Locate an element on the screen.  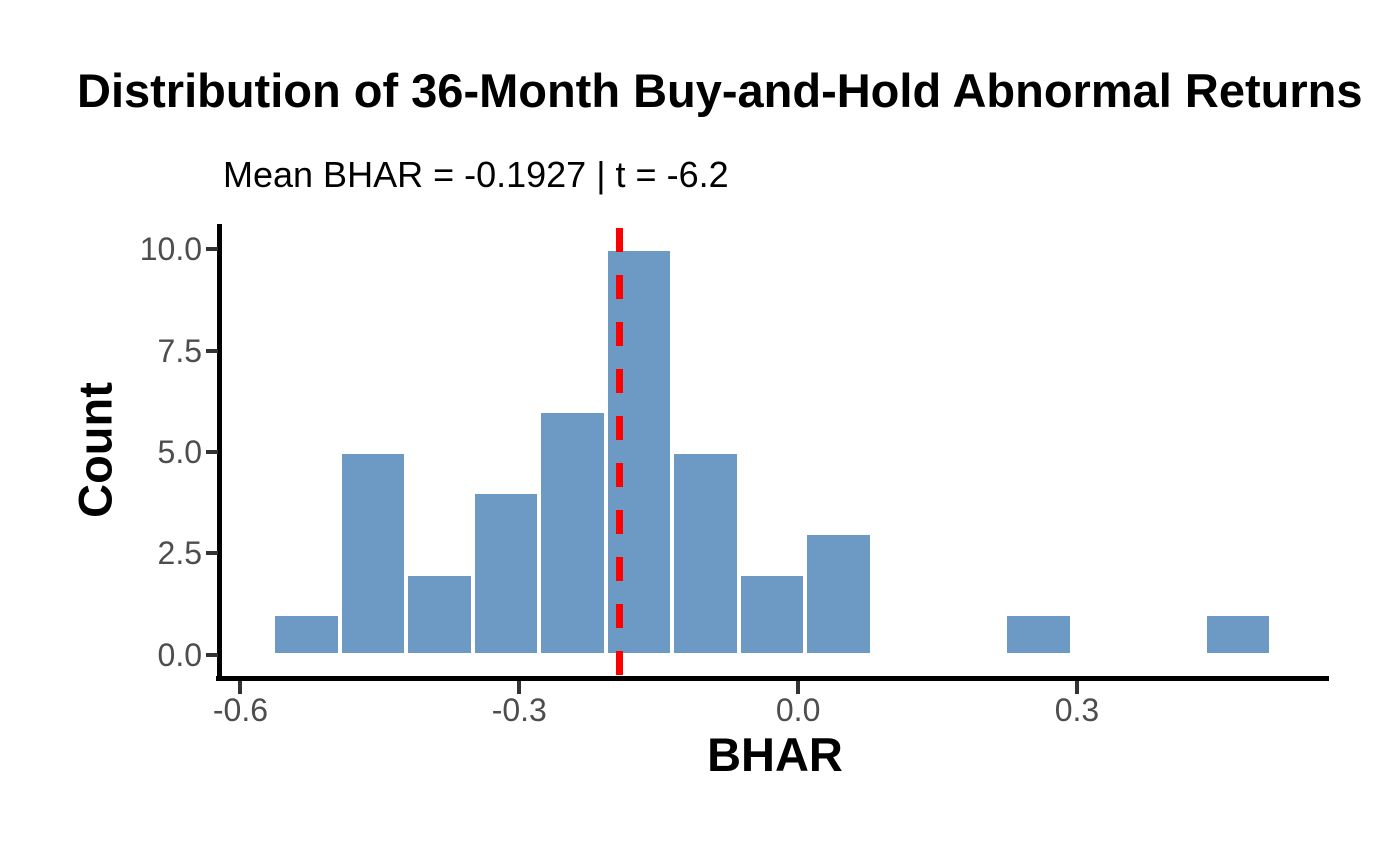
y-tick-label: 5.0 is located at coordinates (179, 451).